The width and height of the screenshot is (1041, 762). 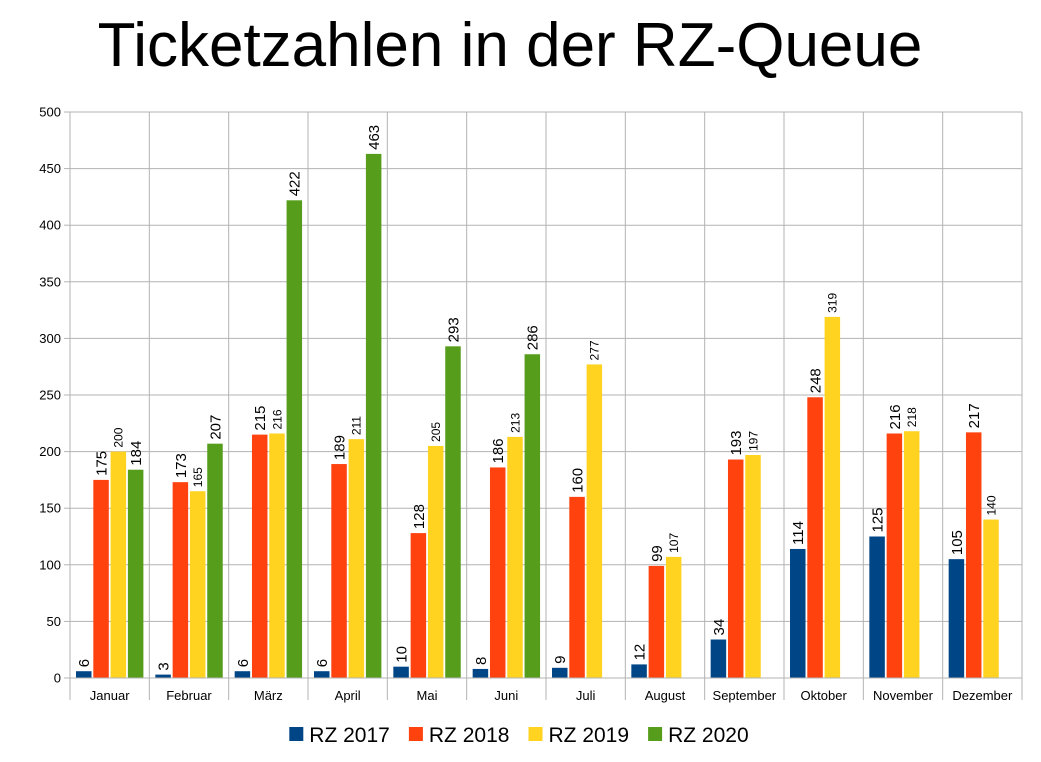 What do you see at coordinates (349, 735) in the screenshot?
I see `legend-label: RZ 2017` at bounding box center [349, 735].